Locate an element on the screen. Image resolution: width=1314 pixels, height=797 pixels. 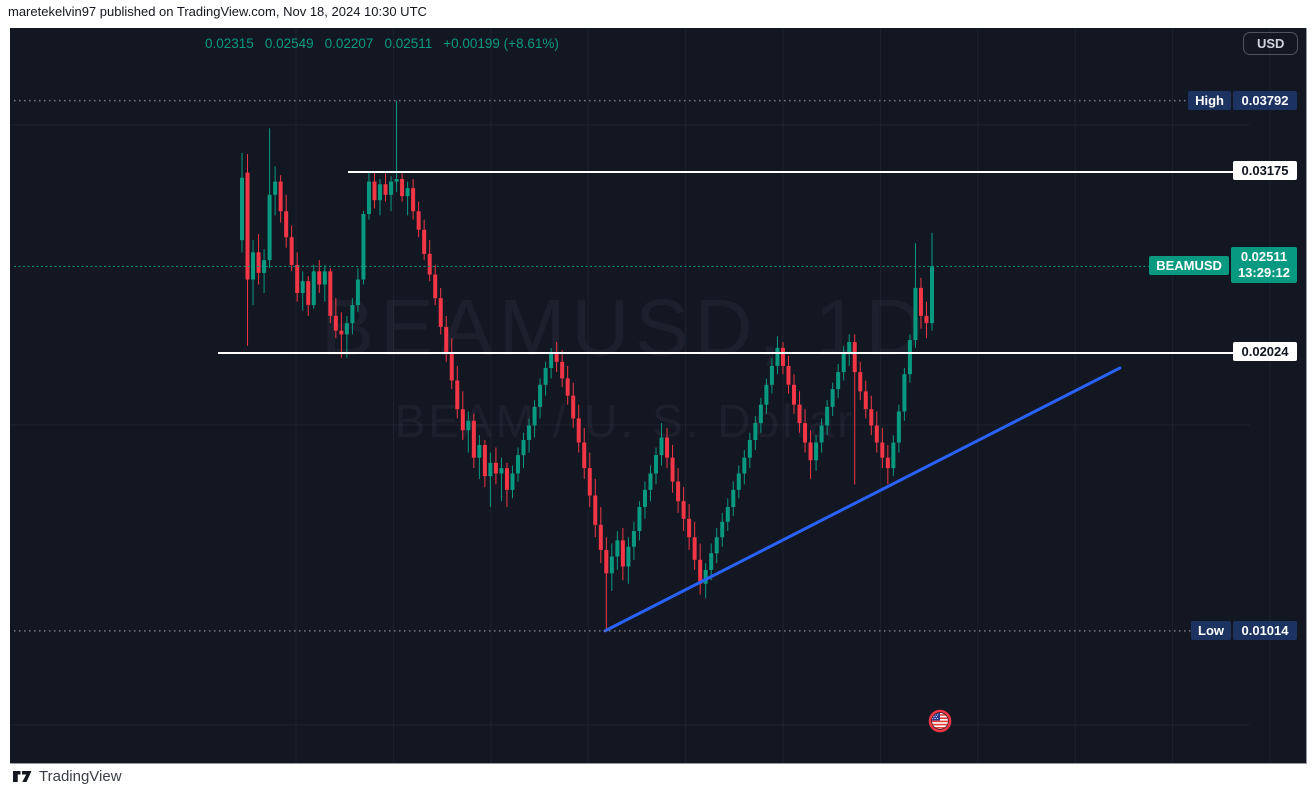
high-value: 0.03792 is located at coordinates (1265, 100).